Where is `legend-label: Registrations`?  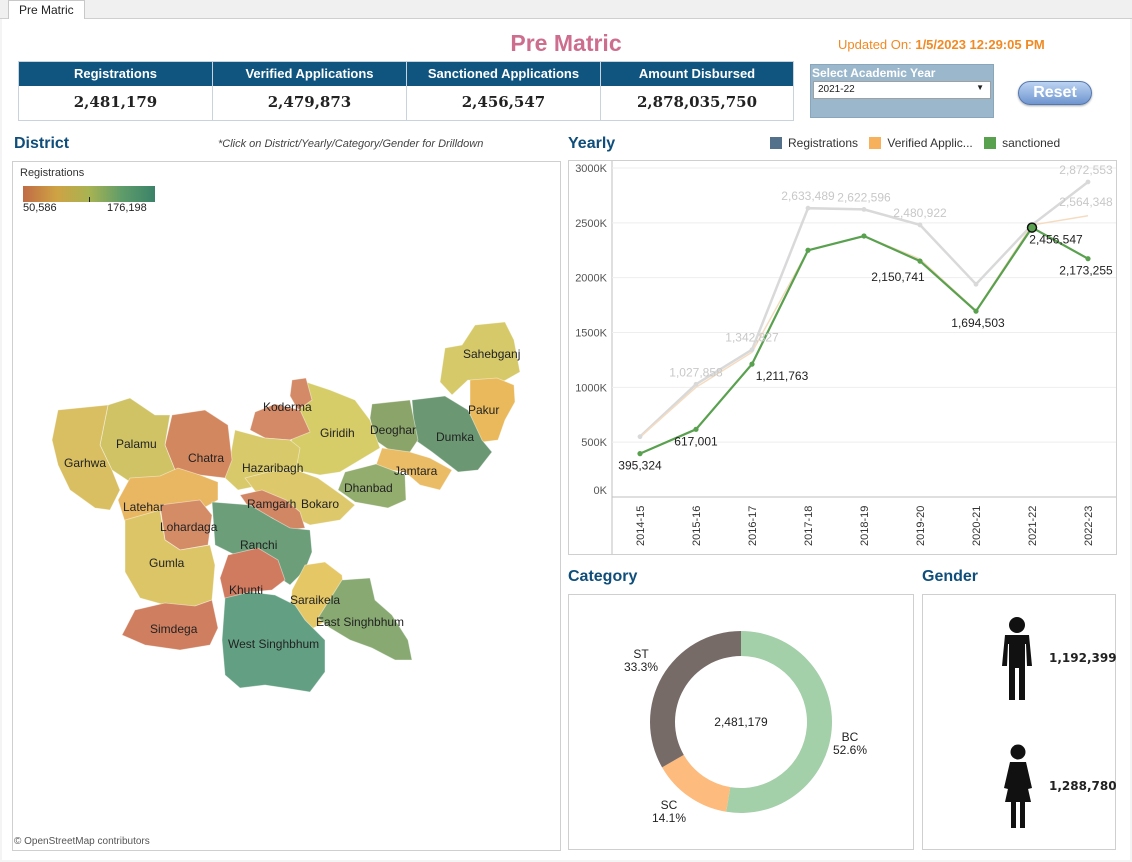
legend-label: Registrations is located at coordinates (823, 143).